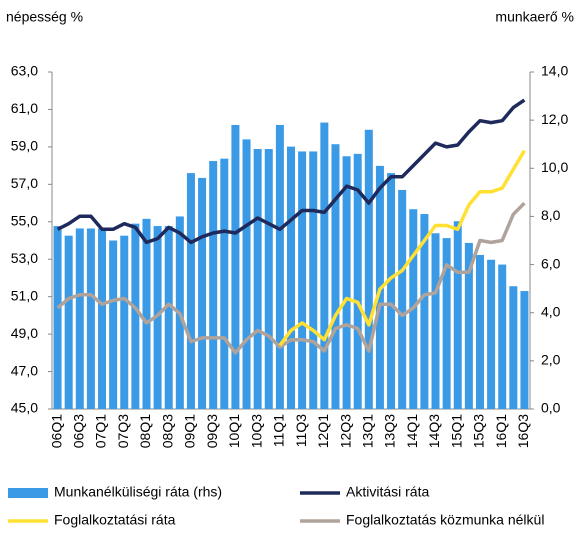 This screenshot has height=536, width=580. What do you see at coordinates (167, 431) in the screenshot?
I see `x-tick-label: 08Q3` at bounding box center [167, 431].